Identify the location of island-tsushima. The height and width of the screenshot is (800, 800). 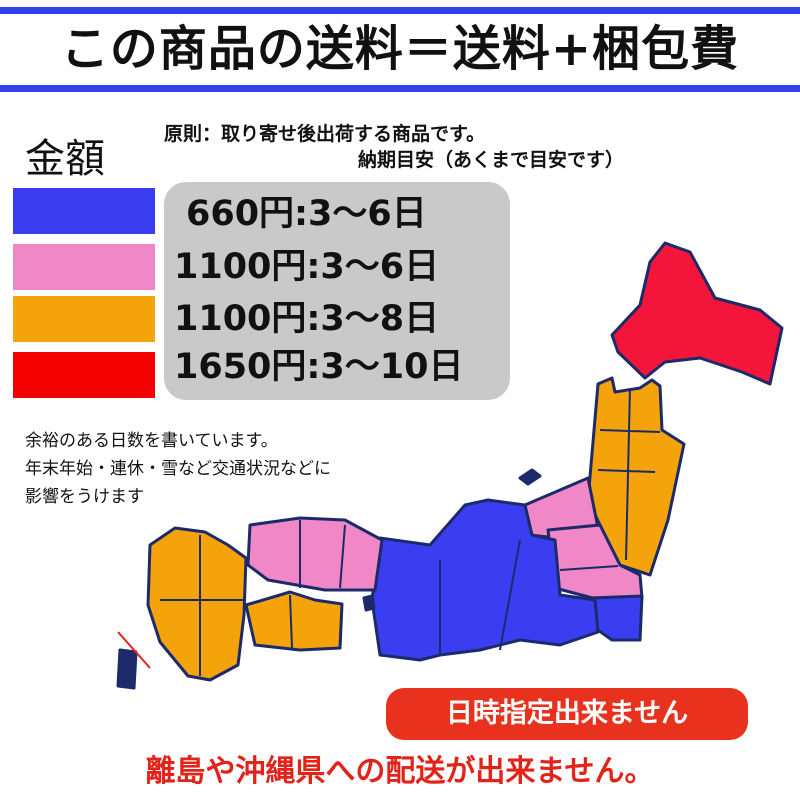
(127, 669).